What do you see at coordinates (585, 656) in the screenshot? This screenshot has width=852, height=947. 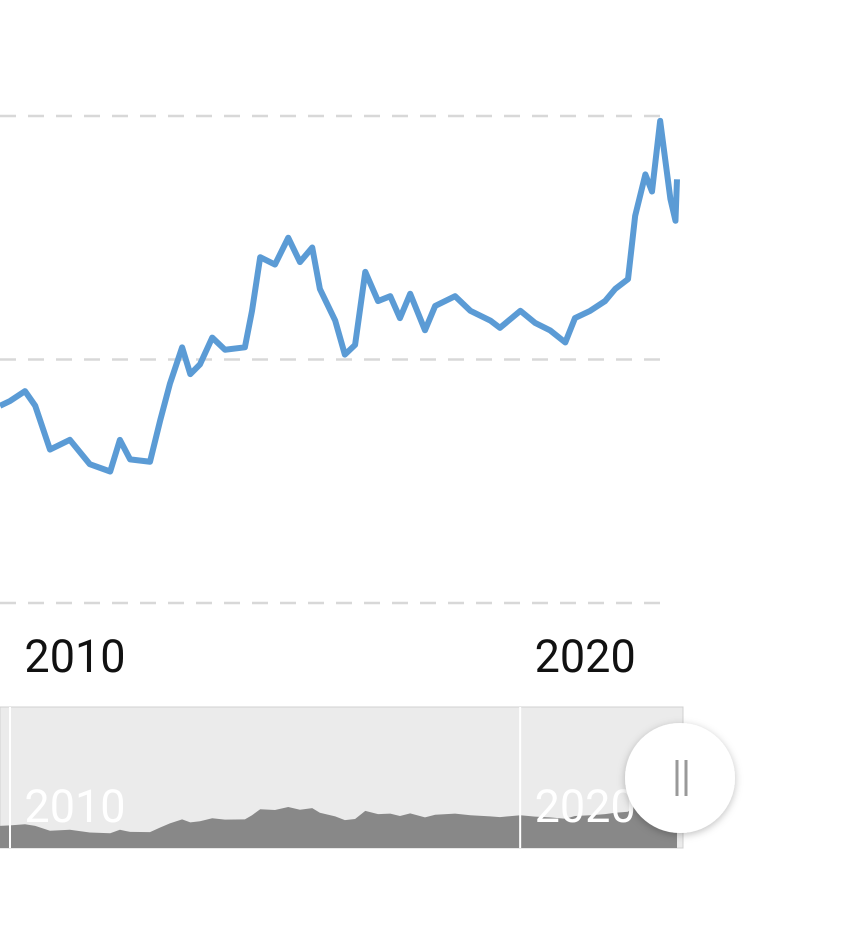 I see `x-tick-label: 2020` at bounding box center [585, 656].